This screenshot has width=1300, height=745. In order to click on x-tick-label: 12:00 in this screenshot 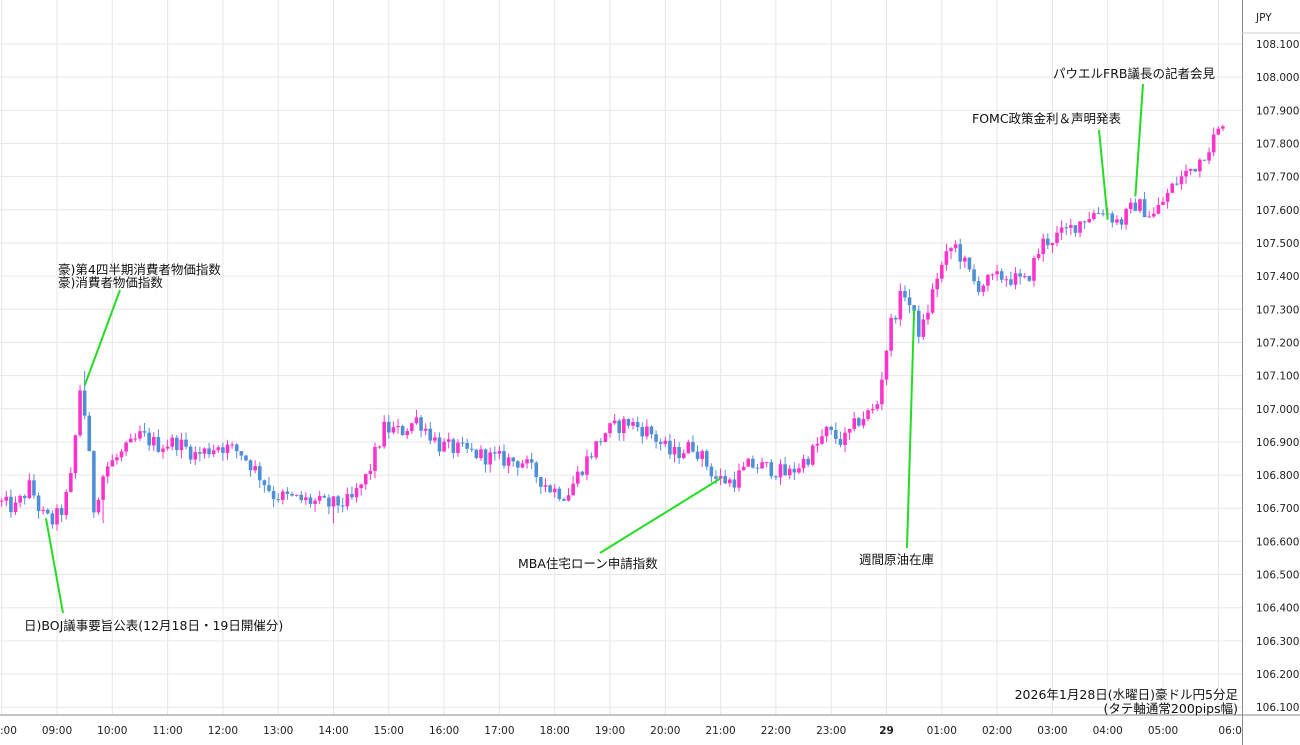, I will do `click(223, 731)`.